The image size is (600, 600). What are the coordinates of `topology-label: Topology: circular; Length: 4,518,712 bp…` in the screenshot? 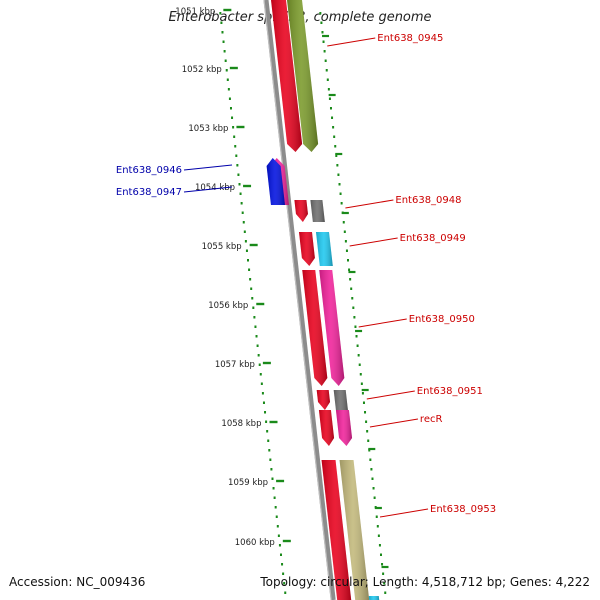 It's located at (425, 582).